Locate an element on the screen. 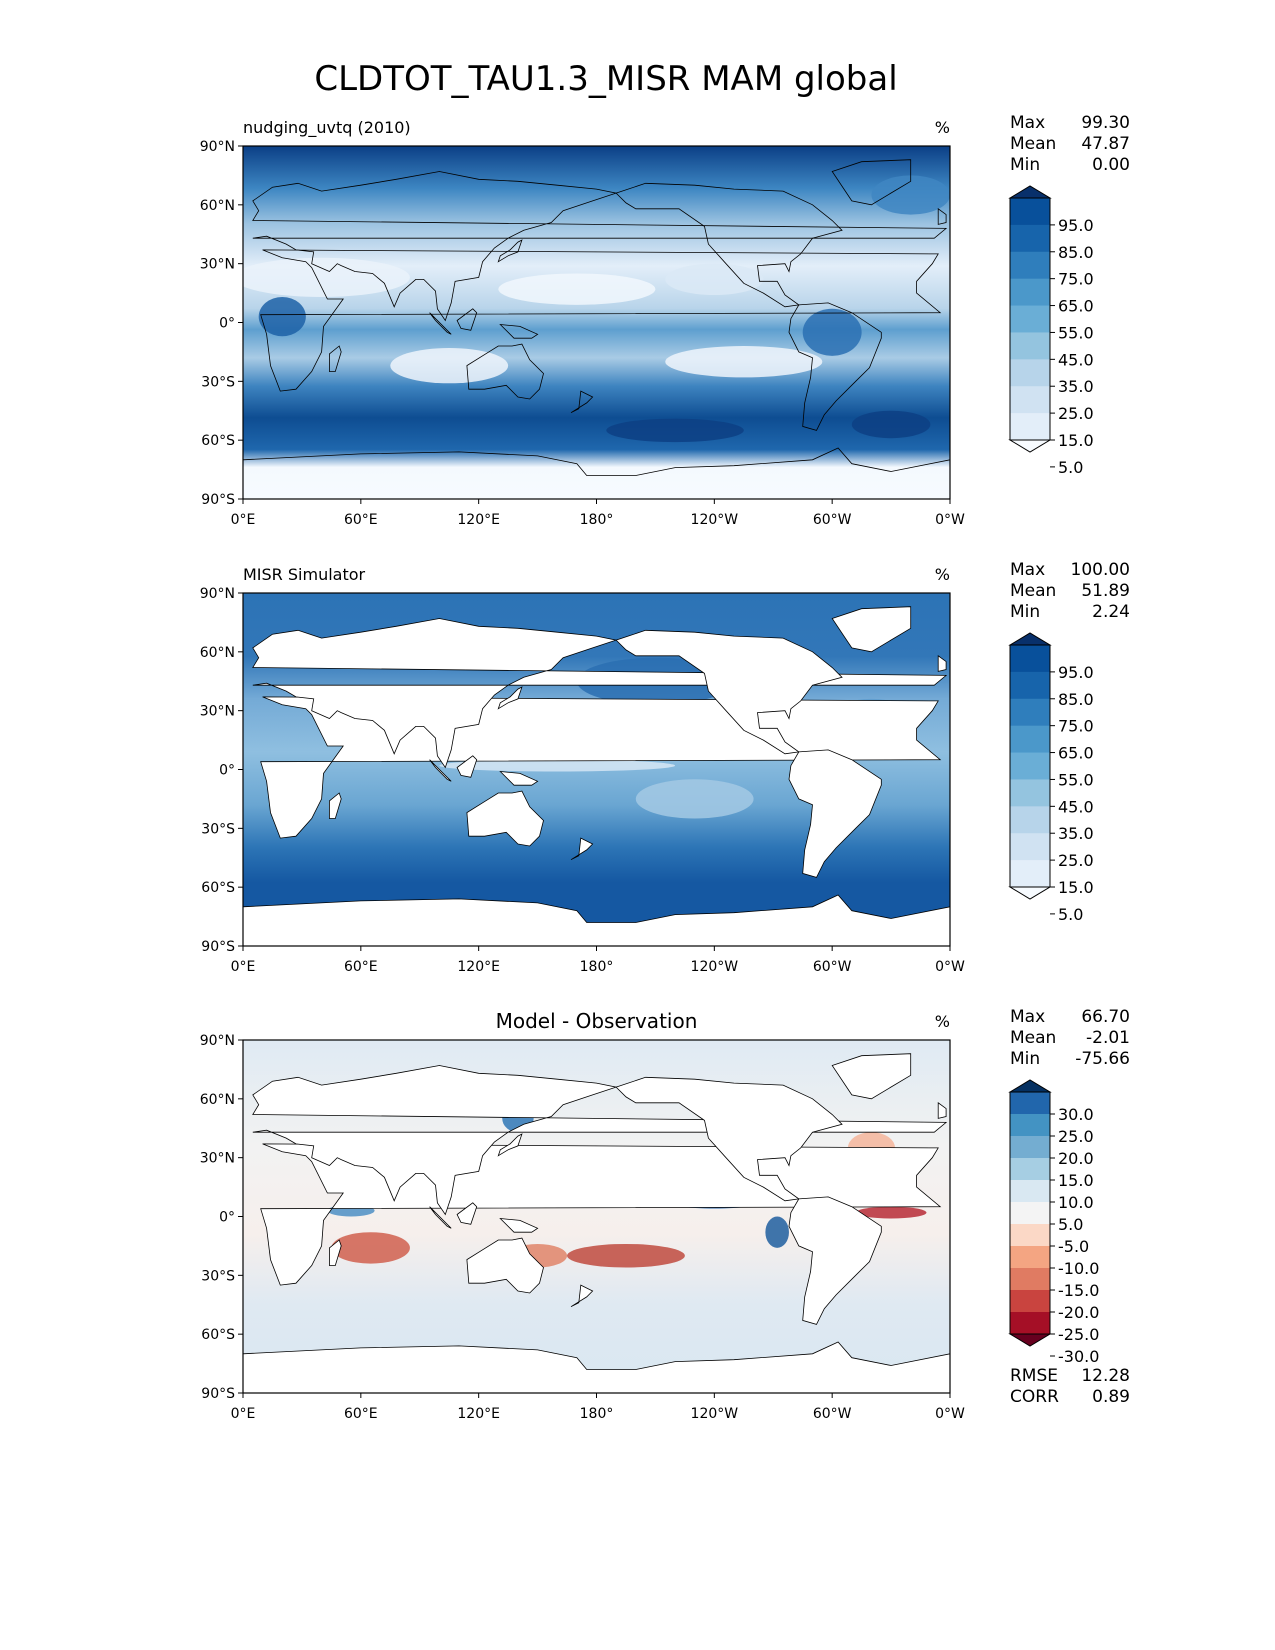 The width and height of the screenshot is (1275, 1650). coastline-japan is located at coordinates (510, 698).